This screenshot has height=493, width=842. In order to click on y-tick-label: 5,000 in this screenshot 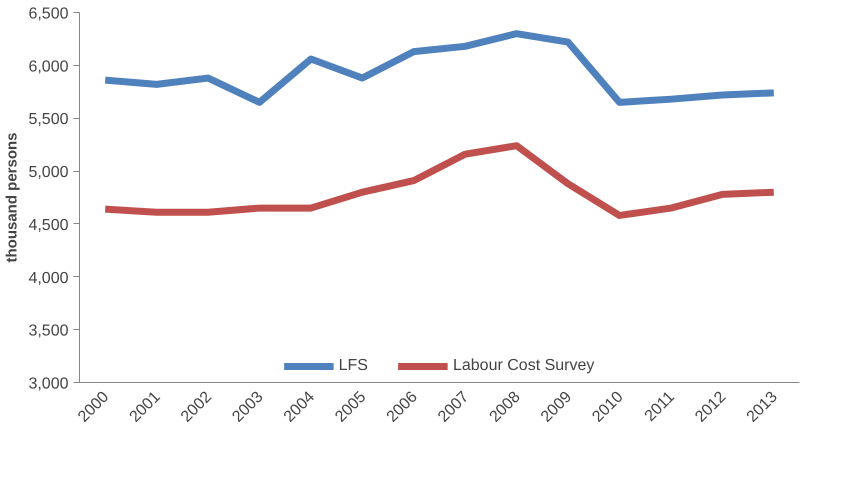, I will do `click(48, 173)`.